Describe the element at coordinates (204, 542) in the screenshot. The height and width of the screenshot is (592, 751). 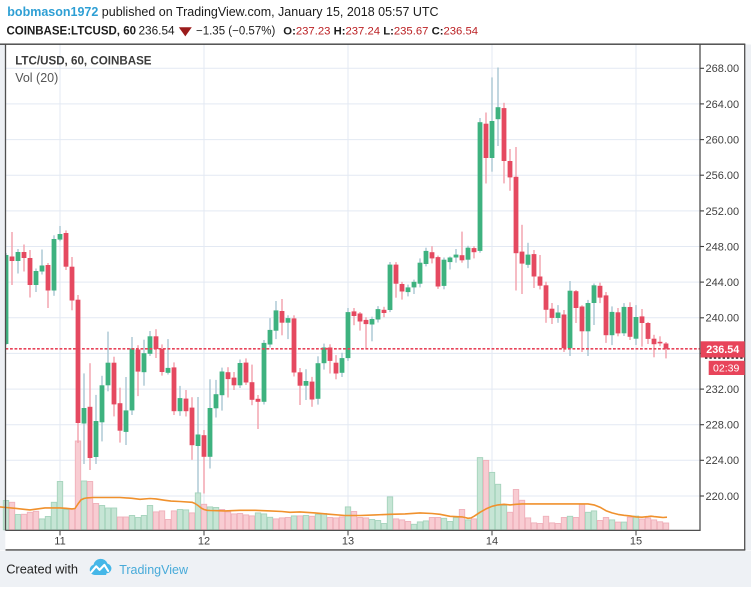
I see `svg-text: 12` at that location.